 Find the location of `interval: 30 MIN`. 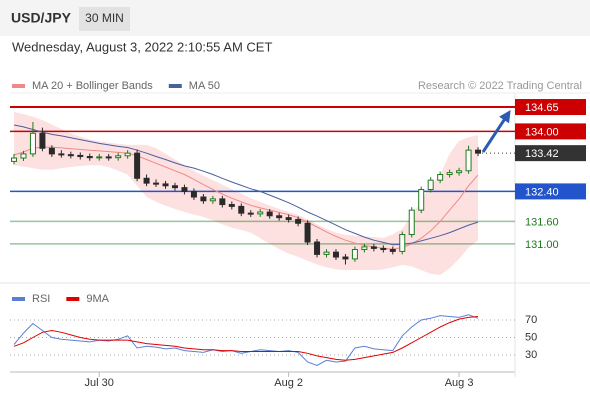

interval: 30 MIN is located at coordinates (104, 18).